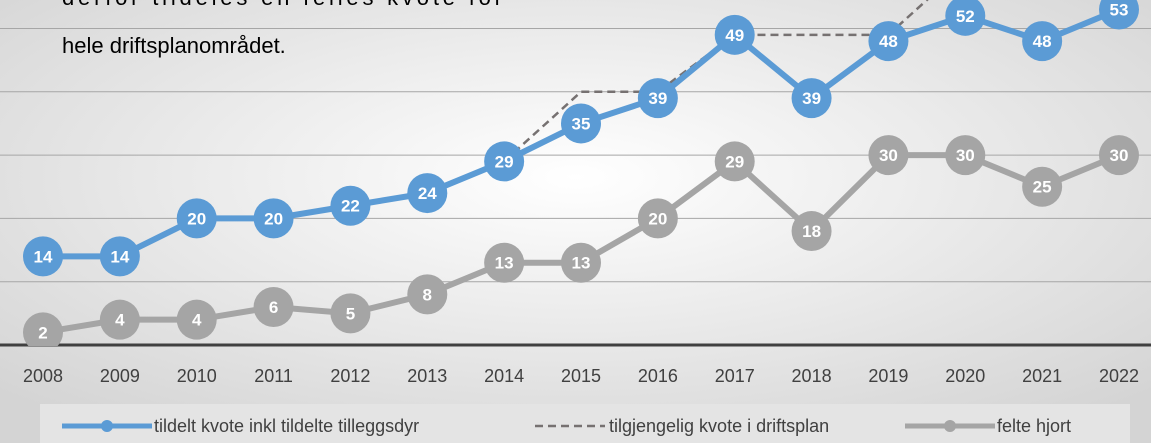 The width and height of the screenshot is (1151, 443). I want to click on x-tick-label: 2010, so click(197, 376).